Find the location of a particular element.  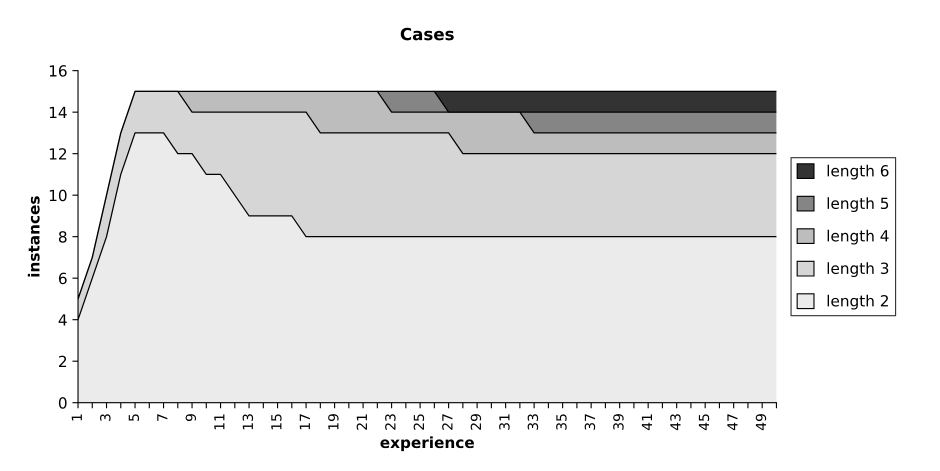

x-tick-label: 5 is located at coordinates (134, 417).